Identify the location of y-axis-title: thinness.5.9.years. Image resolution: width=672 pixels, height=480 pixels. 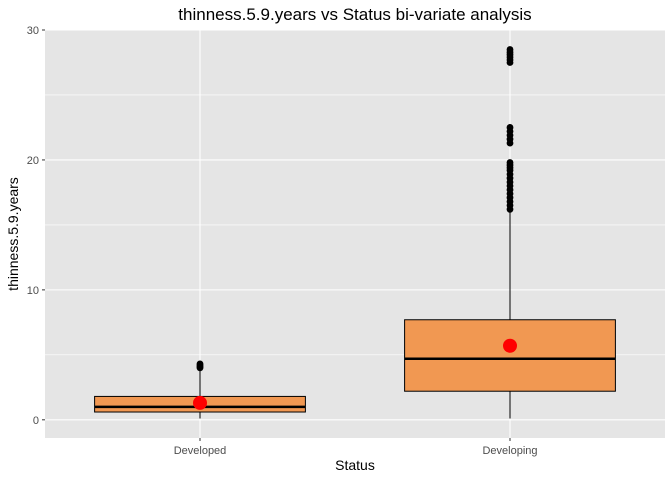
(13, 234).